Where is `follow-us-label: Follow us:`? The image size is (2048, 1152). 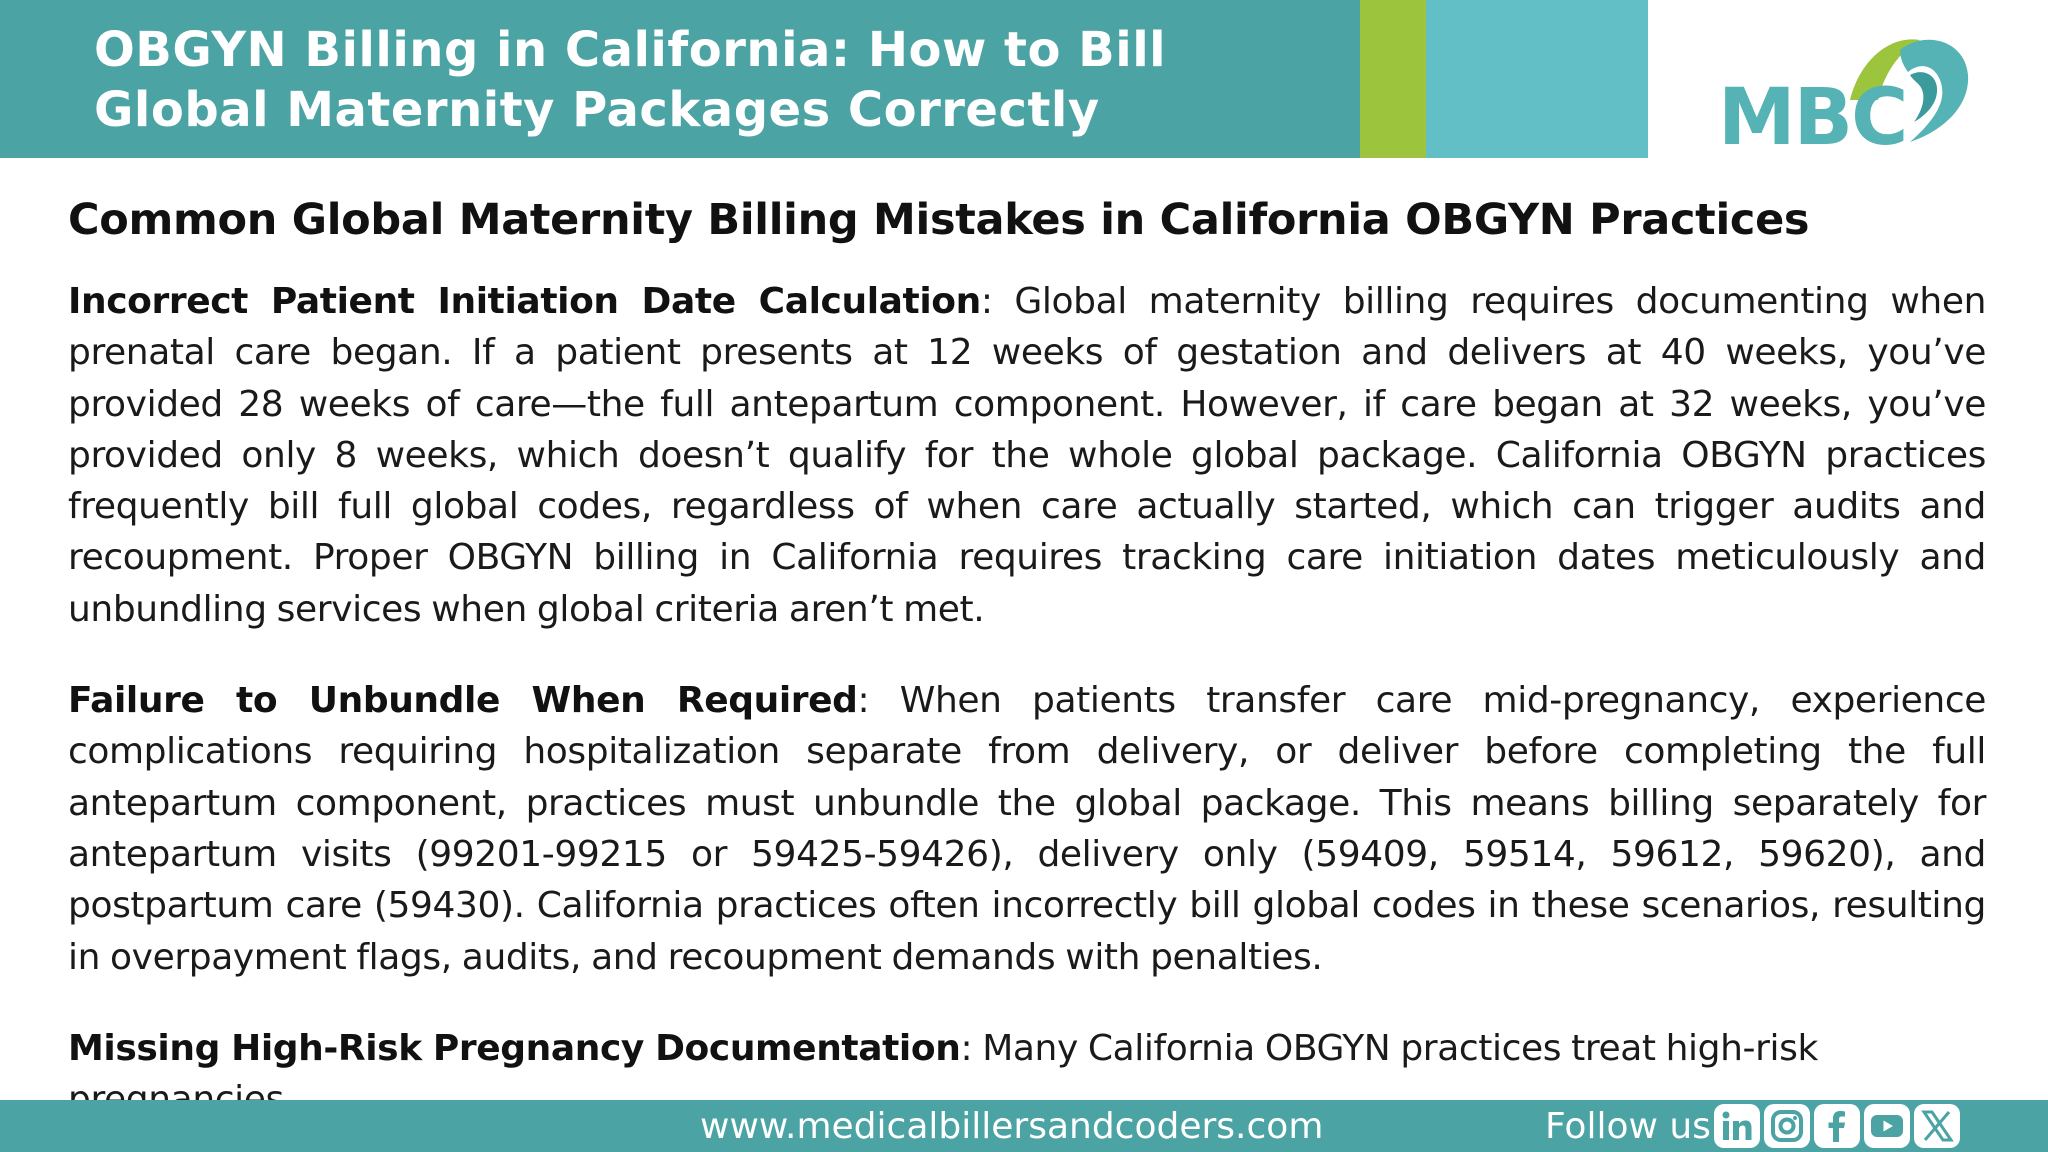
follow-us-label: Follow us: is located at coordinates (1634, 1126).